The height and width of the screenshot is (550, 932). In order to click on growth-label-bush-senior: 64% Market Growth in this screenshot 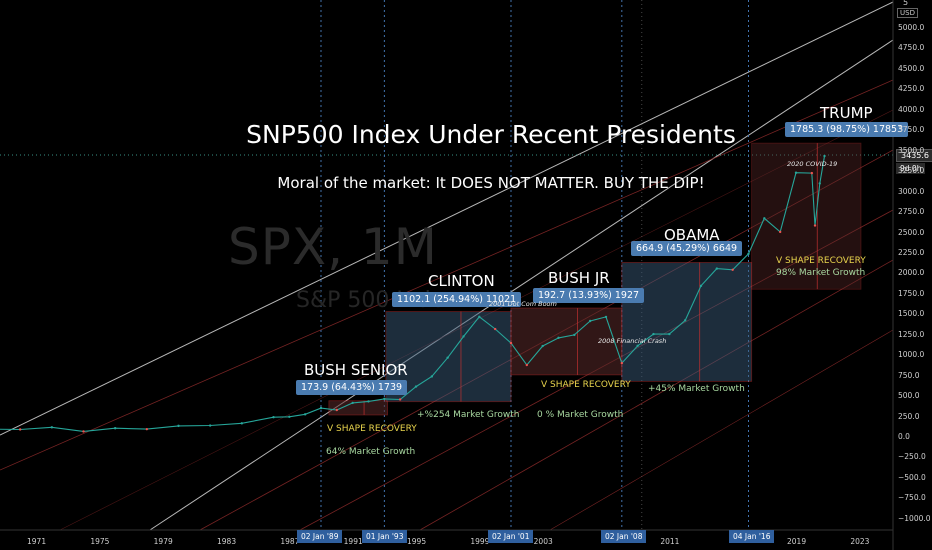, I will do `click(371, 452)`.